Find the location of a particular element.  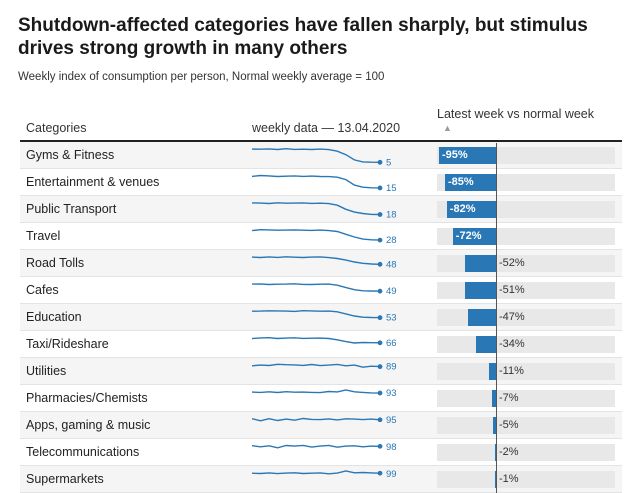

column-header-weekly-data: weekly data — 13.04.2020 is located at coordinates (326, 128).